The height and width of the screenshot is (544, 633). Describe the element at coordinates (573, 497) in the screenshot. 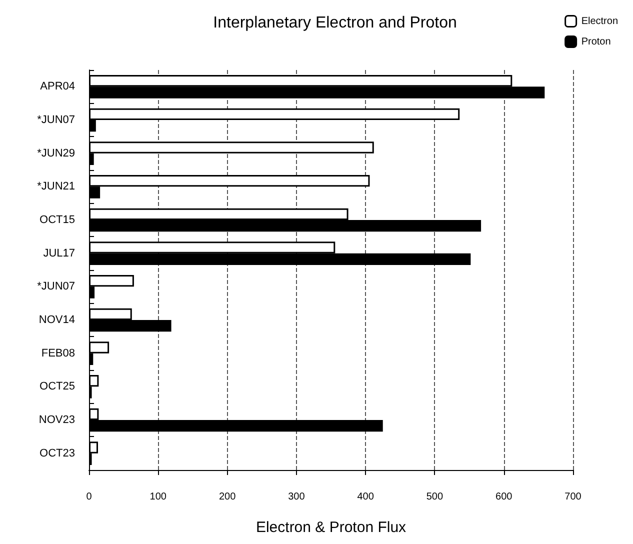

I see `x-tick-label: 700` at that location.